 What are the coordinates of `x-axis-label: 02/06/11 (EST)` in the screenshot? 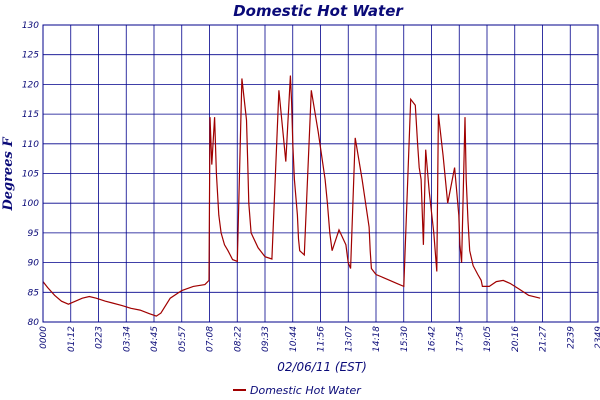 It's located at (322, 367).